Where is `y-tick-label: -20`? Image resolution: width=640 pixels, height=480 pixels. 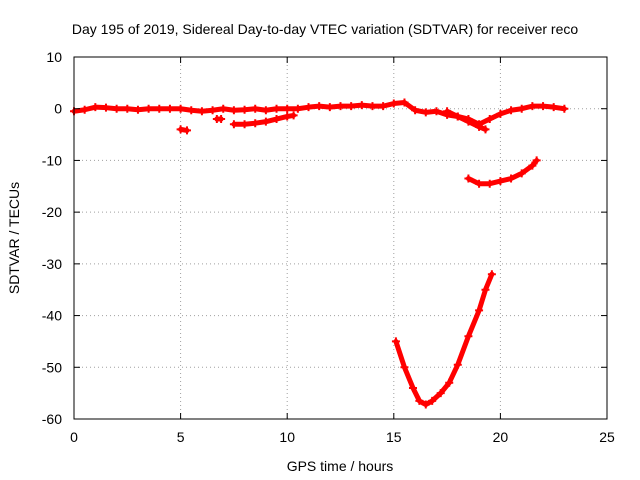
y-tick-label: -20 is located at coordinates (52, 212).